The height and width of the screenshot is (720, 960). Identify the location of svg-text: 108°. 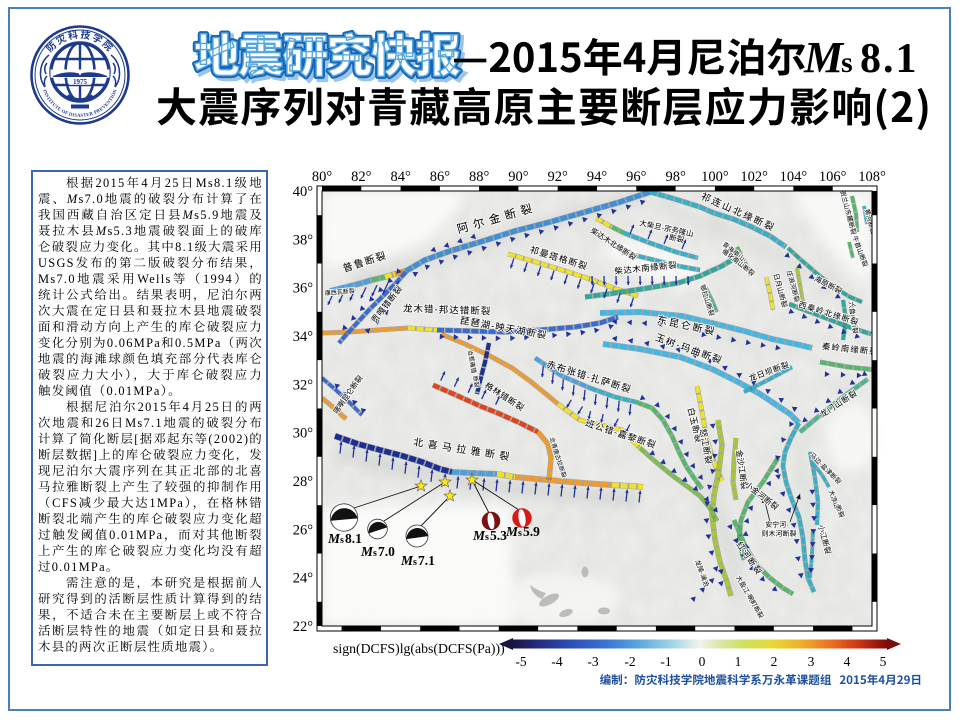
(872, 177).